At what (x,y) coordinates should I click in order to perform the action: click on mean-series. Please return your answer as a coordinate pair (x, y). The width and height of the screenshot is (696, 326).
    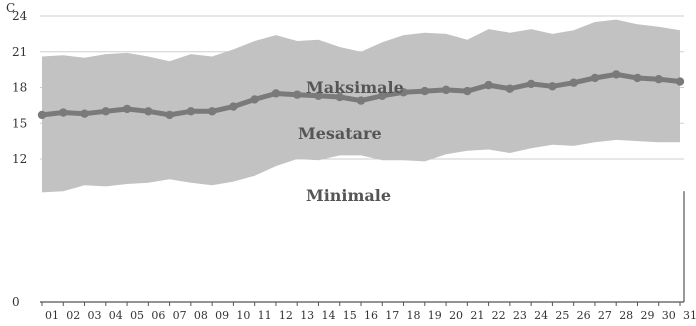
    Looking at the image, I should click on (361, 95).